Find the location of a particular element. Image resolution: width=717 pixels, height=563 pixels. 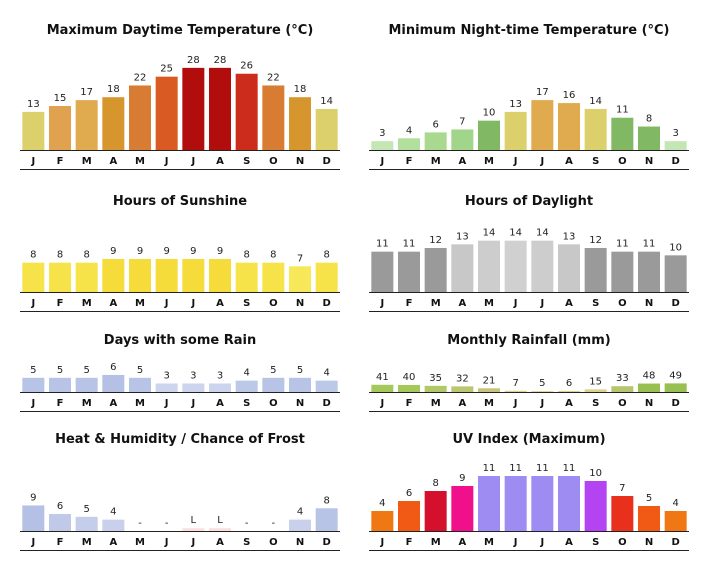

data-label: 49 is located at coordinates (675, 375).